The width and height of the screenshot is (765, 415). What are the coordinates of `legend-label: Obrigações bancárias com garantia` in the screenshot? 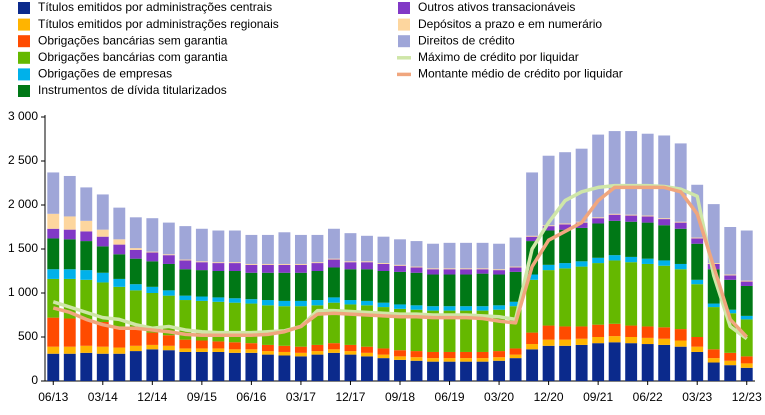 It's located at (133, 57).